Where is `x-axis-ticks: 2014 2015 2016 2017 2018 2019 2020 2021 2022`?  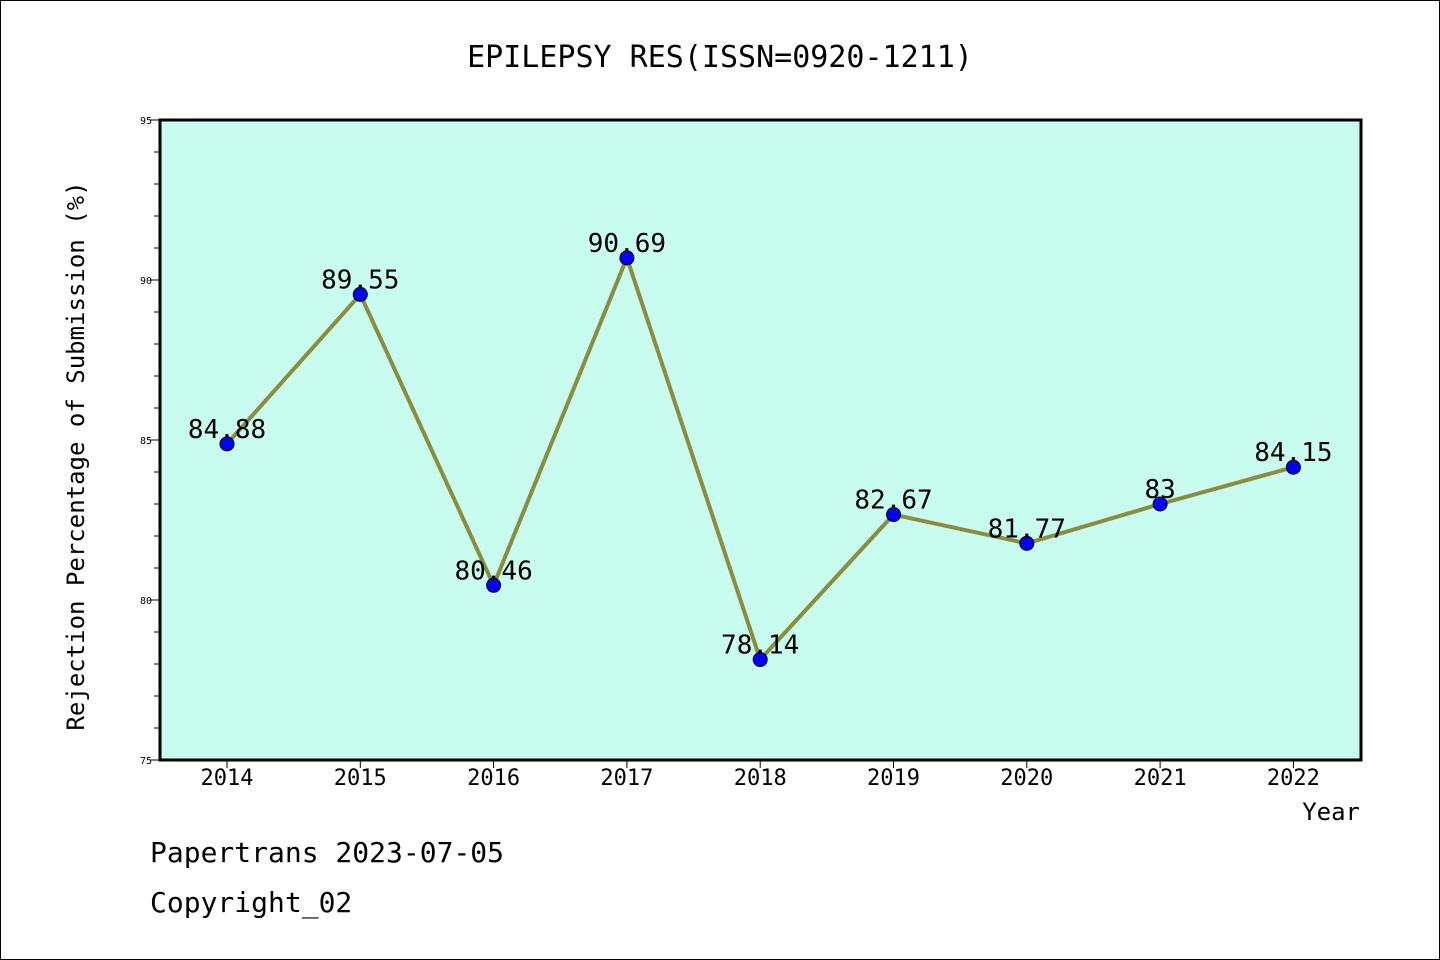 x-axis-ticks: 2014 2015 2016 2017 2018 2019 2020 2021 2022 is located at coordinates (760, 775).